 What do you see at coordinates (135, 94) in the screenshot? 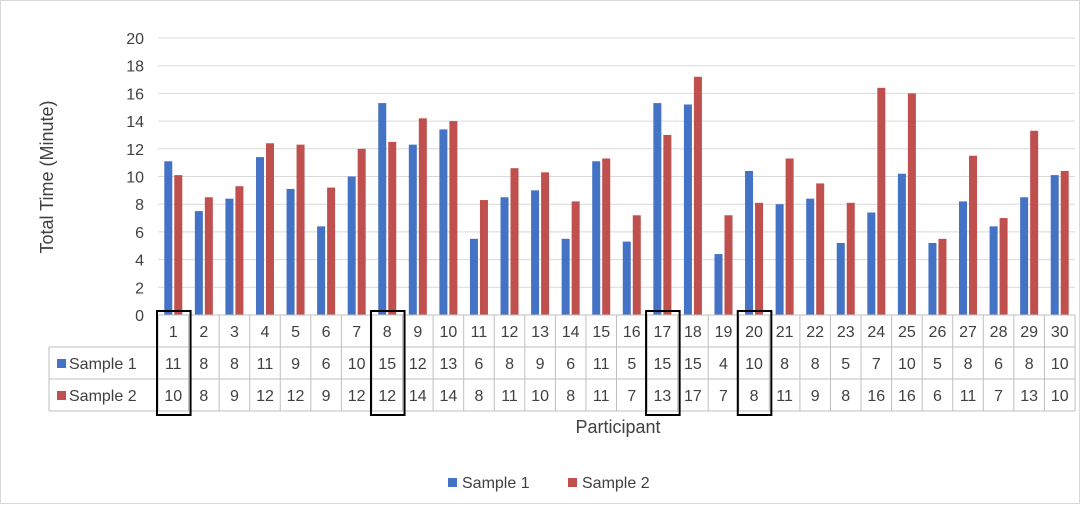
I see `y-tick-label: 16` at bounding box center [135, 94].